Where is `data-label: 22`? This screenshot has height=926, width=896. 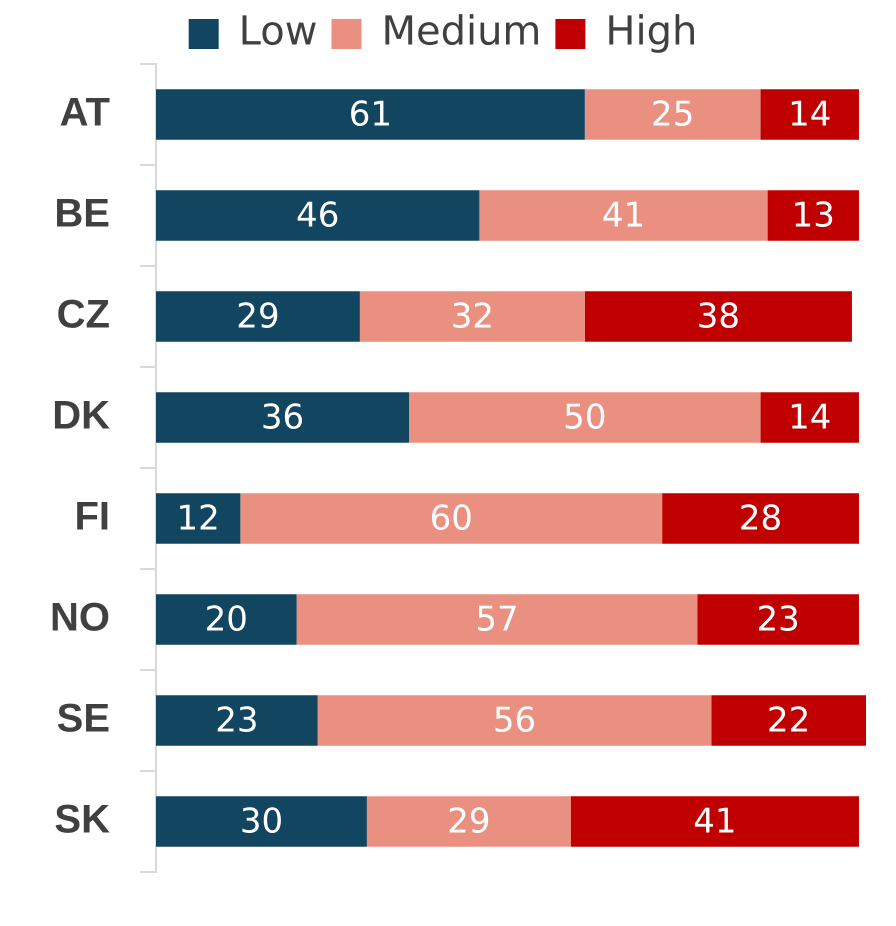 data-label: 22 is located at coordinates (788, 720).